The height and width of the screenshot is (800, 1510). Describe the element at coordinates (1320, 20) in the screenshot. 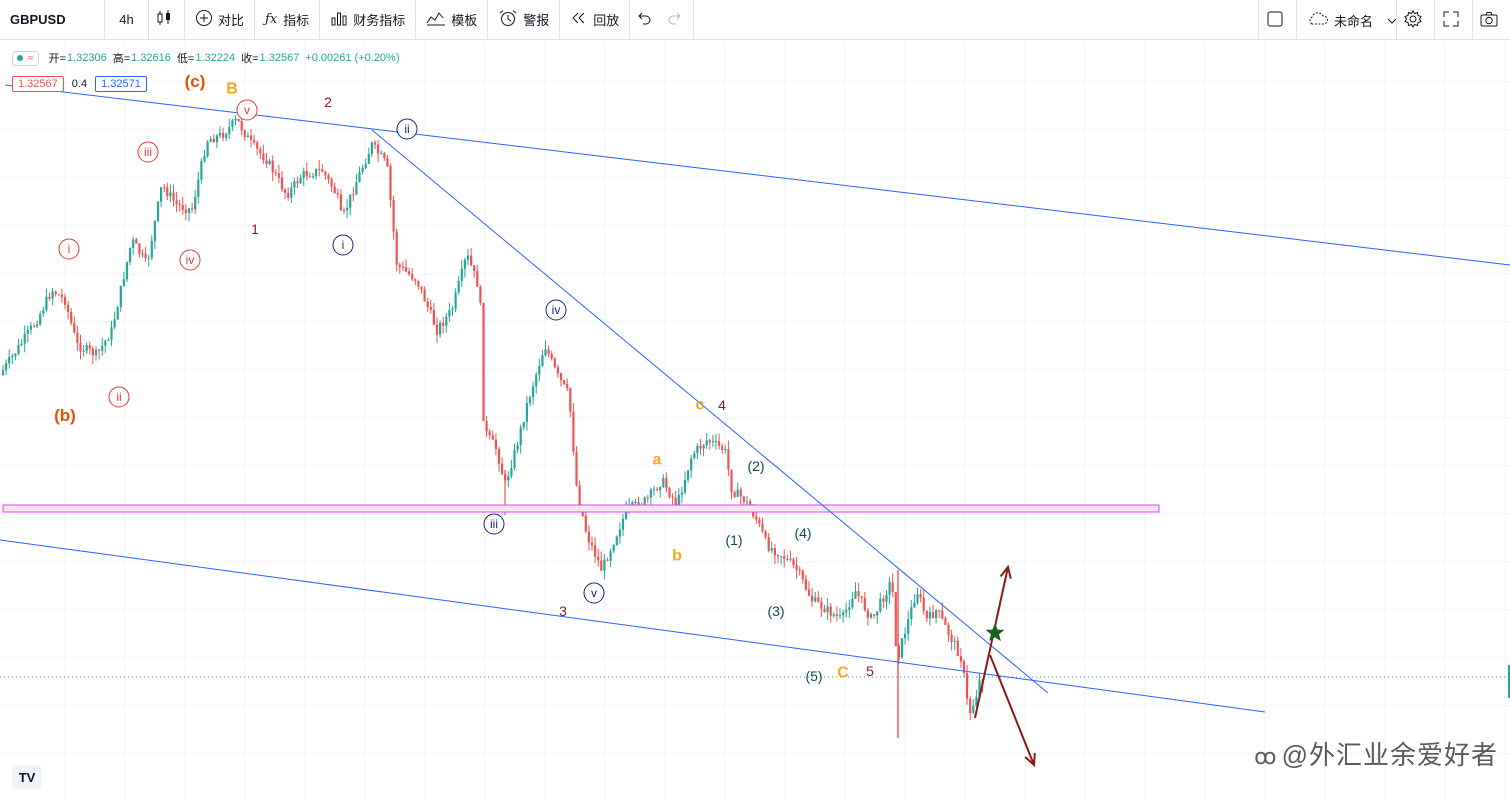

I see `cloud-icon` at that location.